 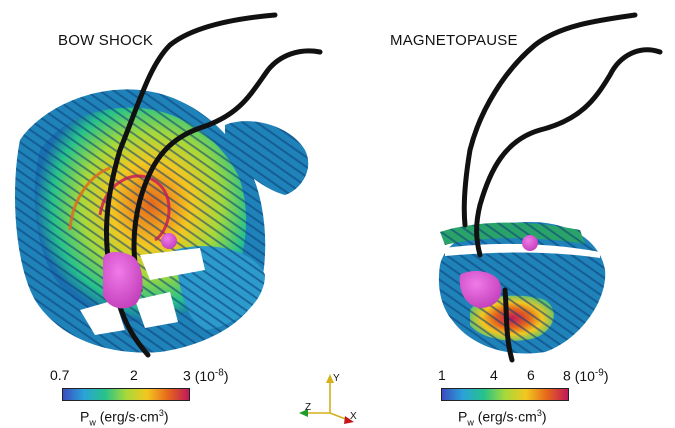 I want to click on magnetopause-exponent: (10-9), so click(x=591, y=375).